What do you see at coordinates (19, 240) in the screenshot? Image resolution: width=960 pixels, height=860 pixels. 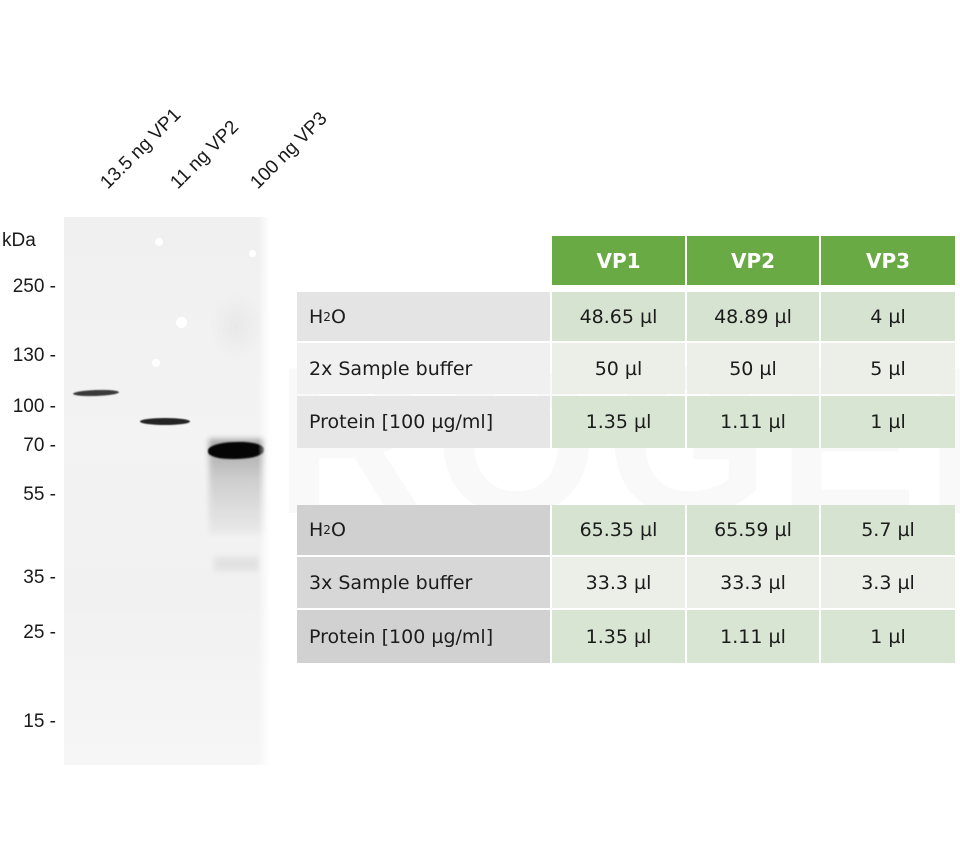 I see `kda-axis-title: kDa` at bounding box center [19, 240].